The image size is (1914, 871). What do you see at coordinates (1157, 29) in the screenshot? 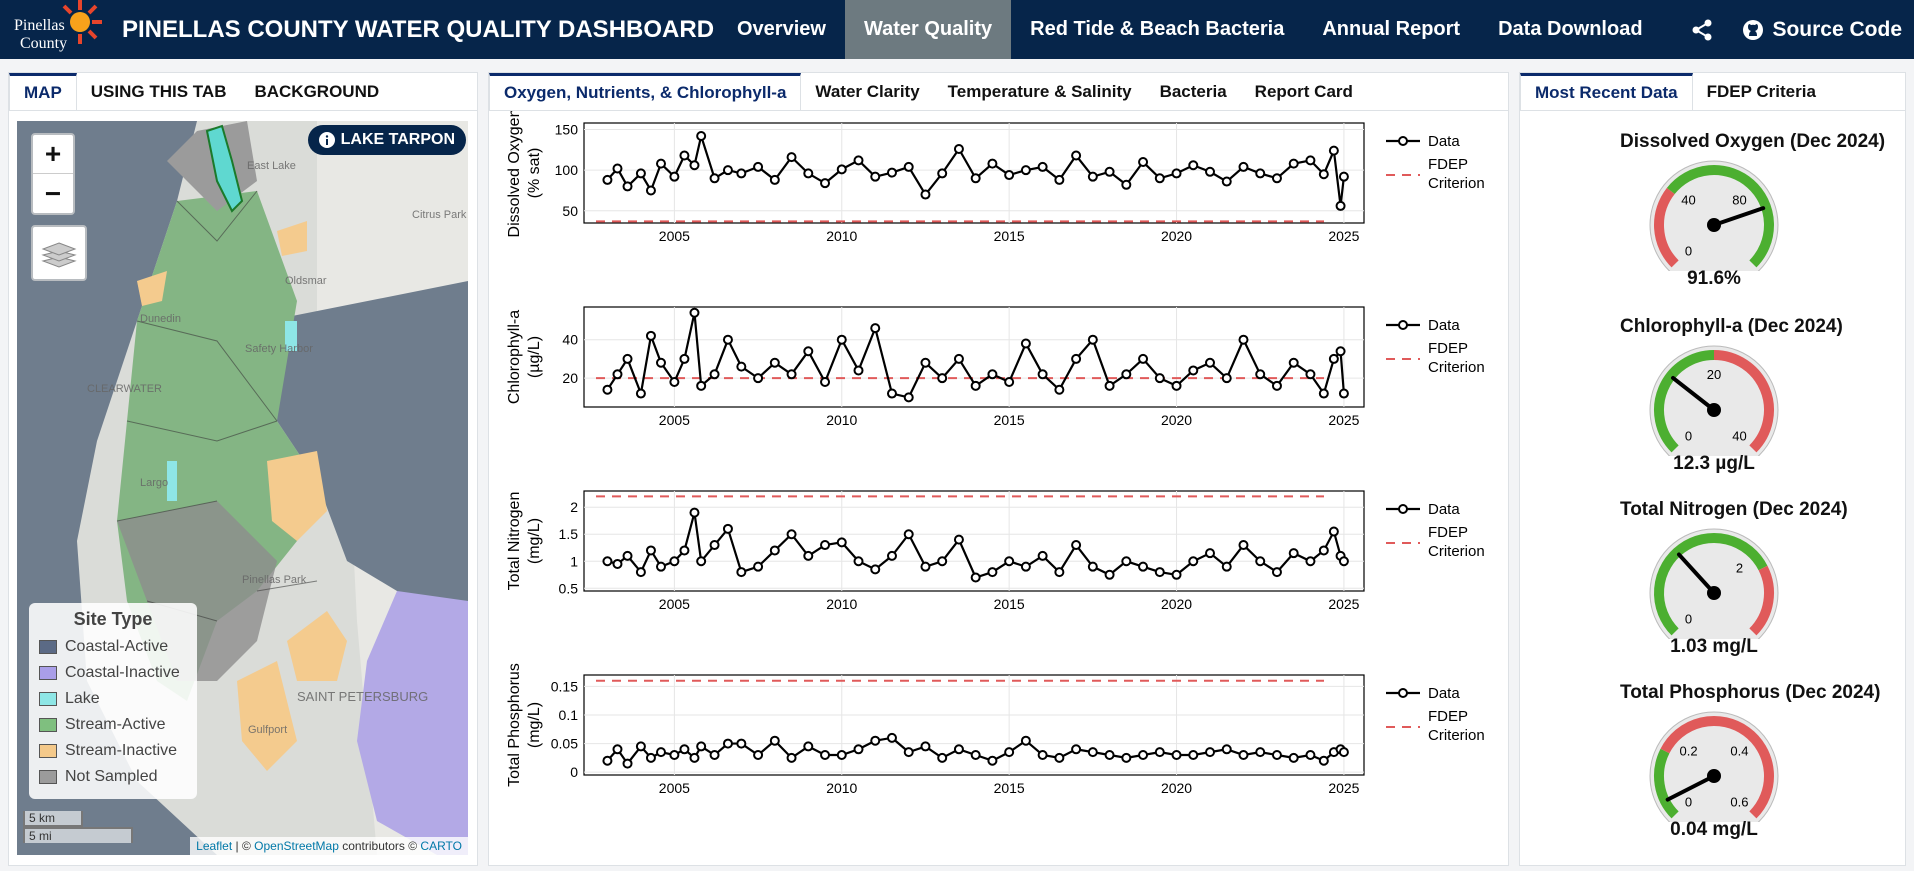
I see `nav-red-tide-beach-bacteria: Red Tide & Beach Bacteria` at bounding box center [1157, 29].